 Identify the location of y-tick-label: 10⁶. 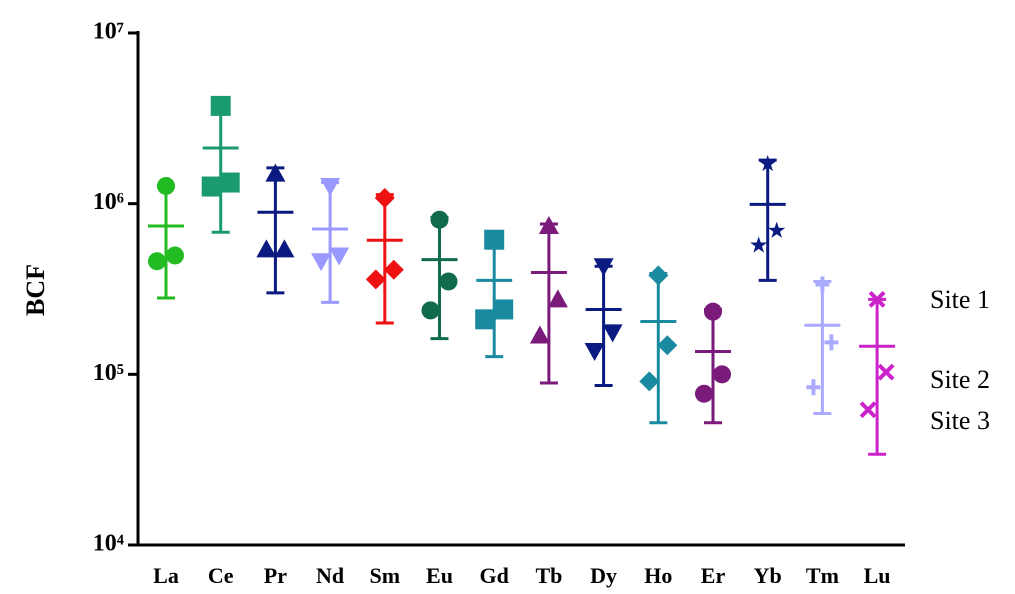
(108, 202).